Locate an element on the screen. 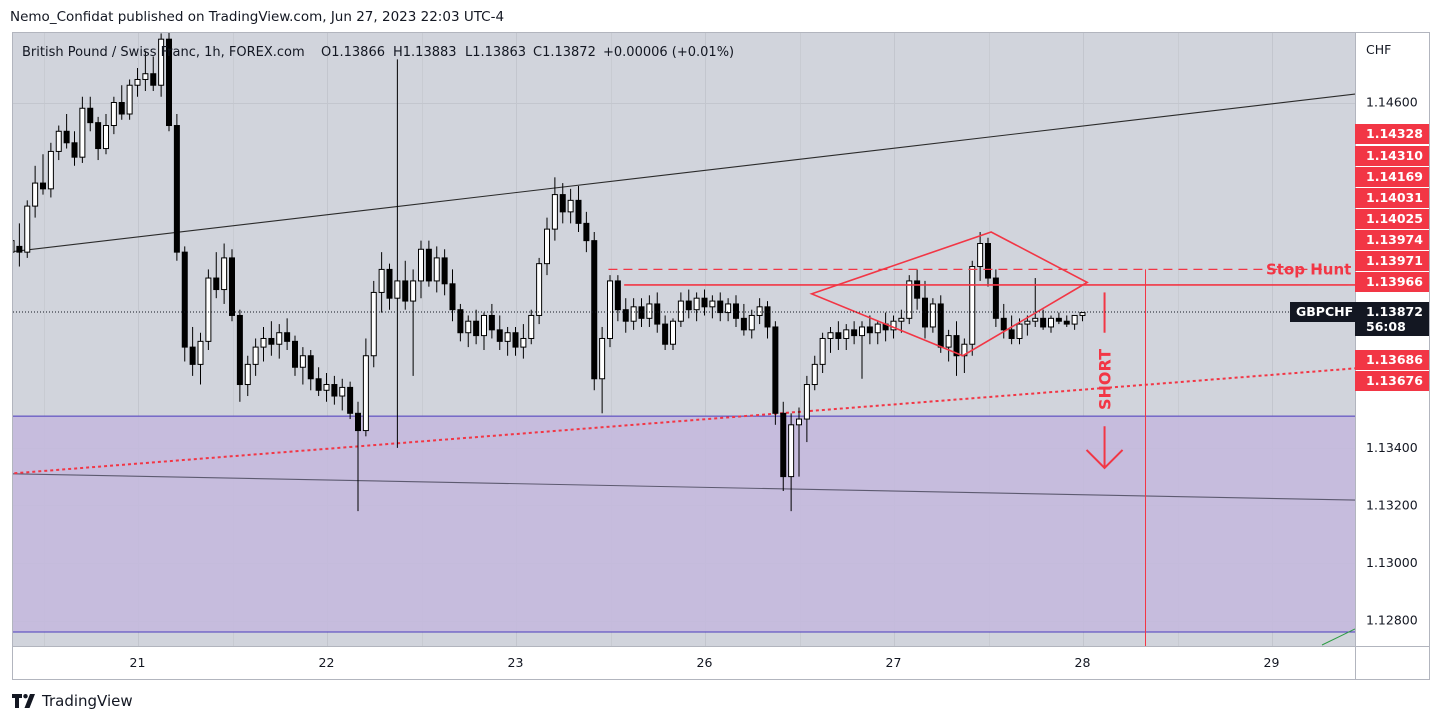 This screenshot has width=1441, height=723. price-axis: CHF 1.14600 1.13400 1.13200 1.13000 1.12800 is located at coordinates (1392, 335).